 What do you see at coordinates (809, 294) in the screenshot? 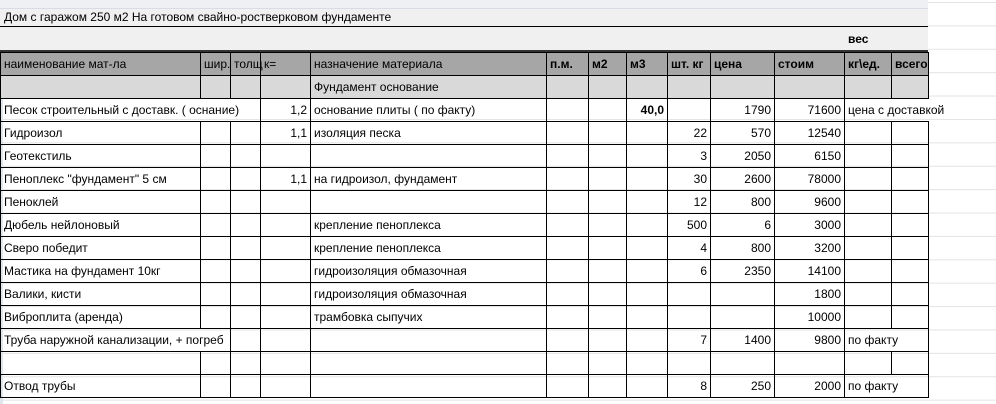
I see `cost-cell: 1800` at bounding box center [809, 294].